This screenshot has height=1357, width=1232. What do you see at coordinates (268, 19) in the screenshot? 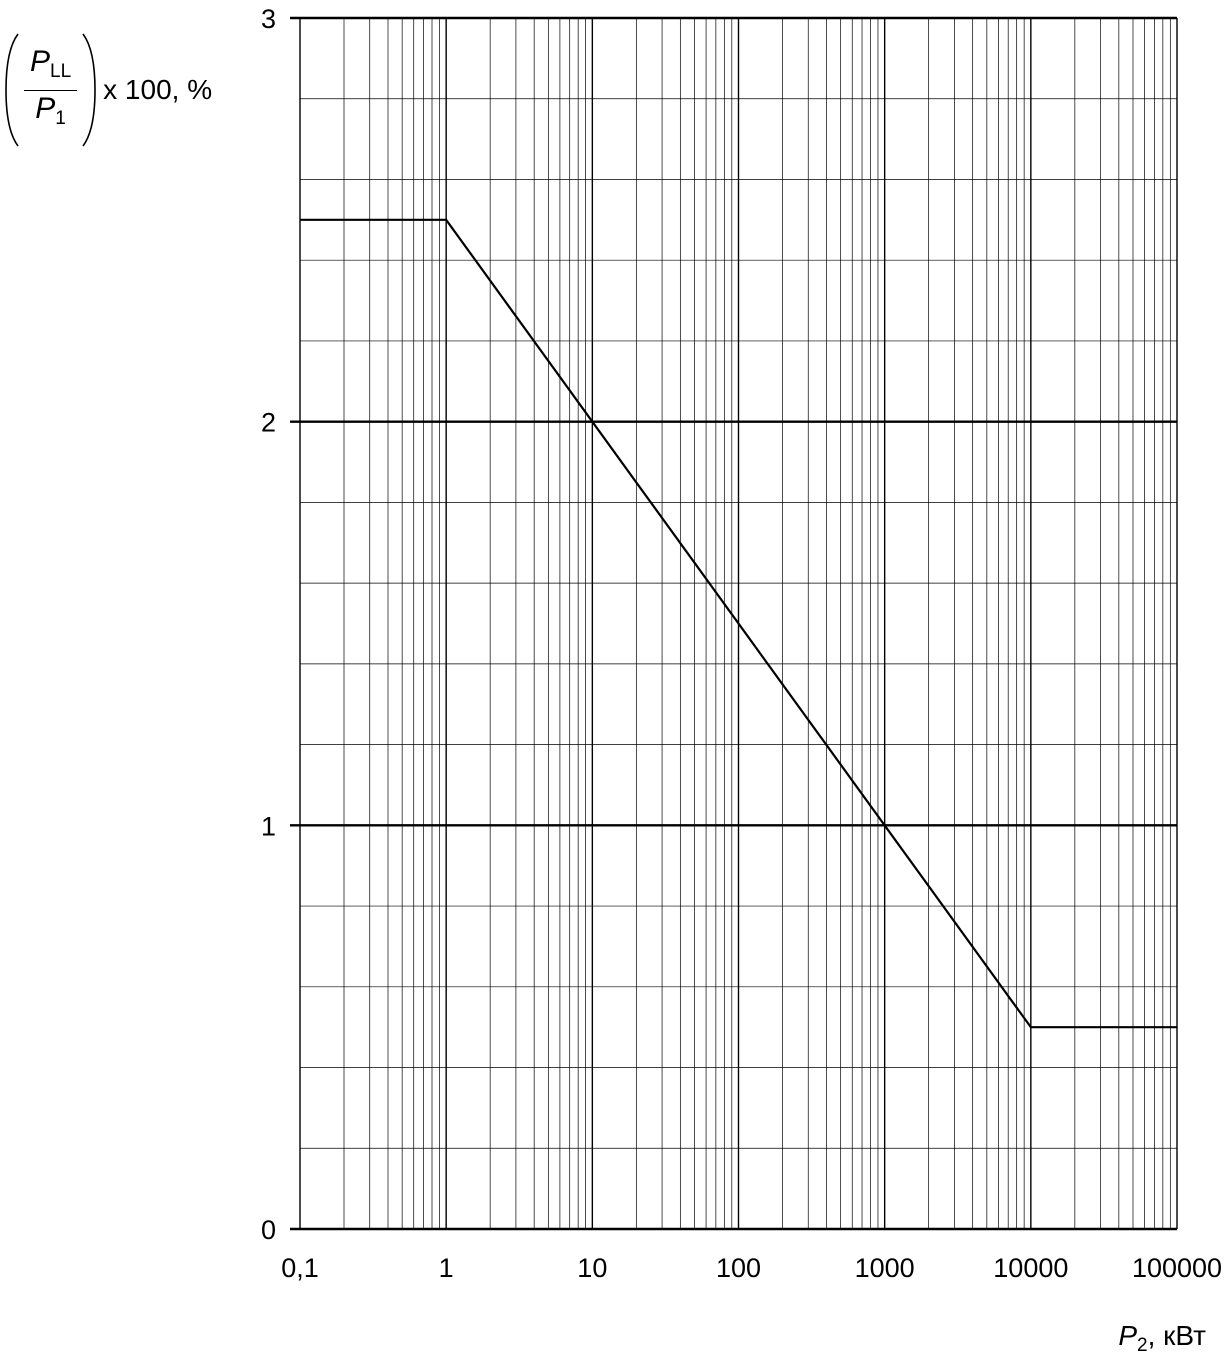
I see `y-tick-label: 3` at bounding box center [268, 19].